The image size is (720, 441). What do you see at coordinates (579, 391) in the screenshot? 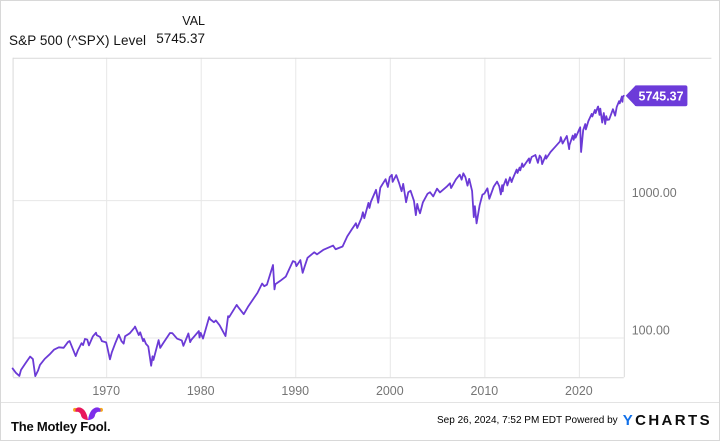
I see `x-axis-label-2020: 2020` at bounding box center [579, 391].